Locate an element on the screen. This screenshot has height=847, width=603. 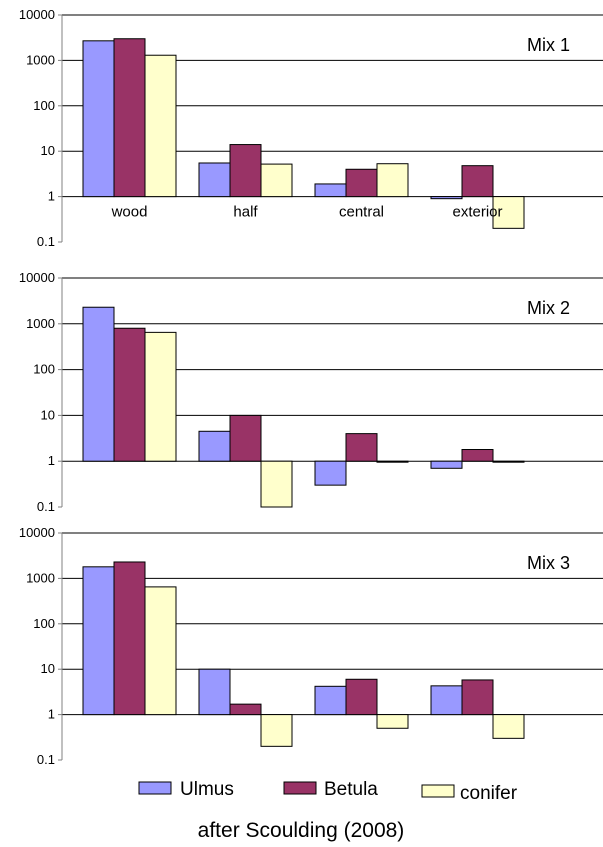
legend-swatch-ulmus is located at coordinates (155, 788).